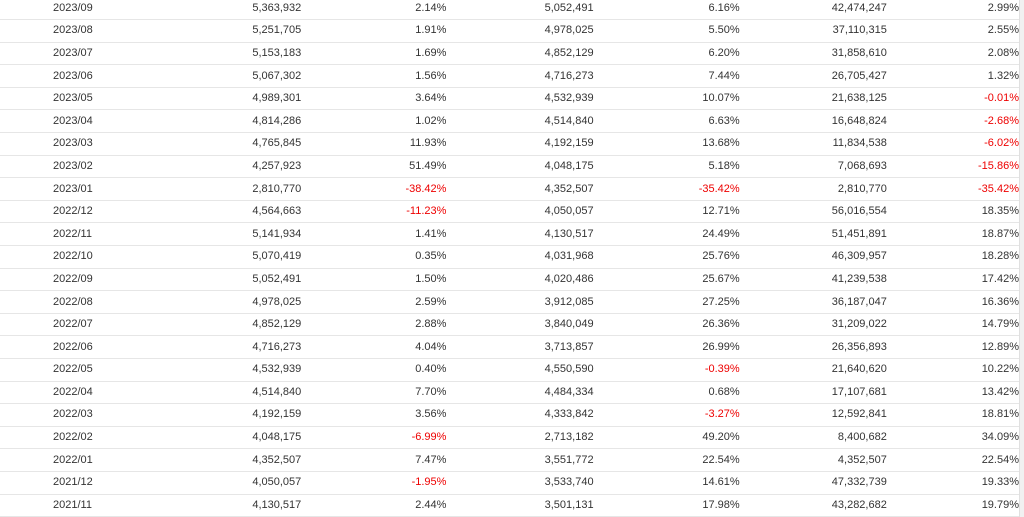  What do you see at coordinates (58, 325) in the screenshot?
I see `month-cell: 2022/07` at bounding box center [58, 325].